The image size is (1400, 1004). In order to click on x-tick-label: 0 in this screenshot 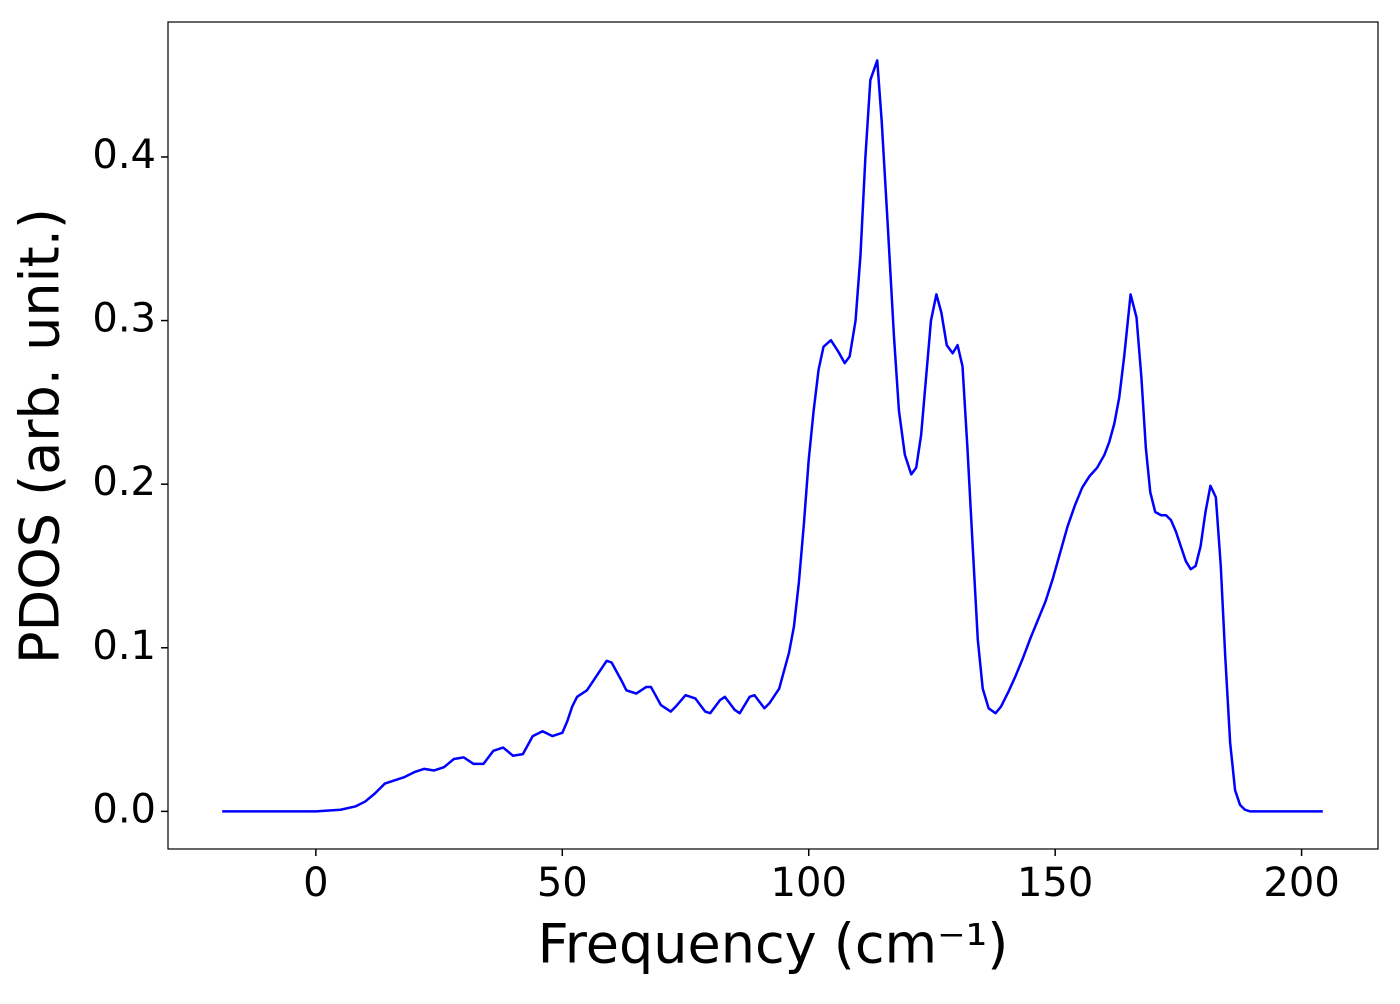, I will do `click(315, 883)`.